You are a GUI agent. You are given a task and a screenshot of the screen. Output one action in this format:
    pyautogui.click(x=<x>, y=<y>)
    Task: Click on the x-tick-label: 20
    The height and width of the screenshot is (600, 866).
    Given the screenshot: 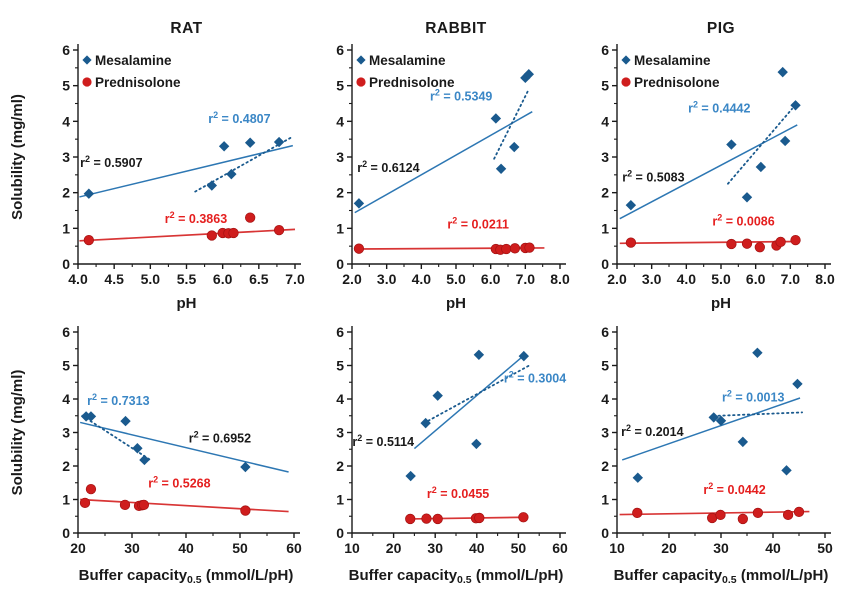 What is the action you would take?
    pyautogui.click(x=394, y=548)
    